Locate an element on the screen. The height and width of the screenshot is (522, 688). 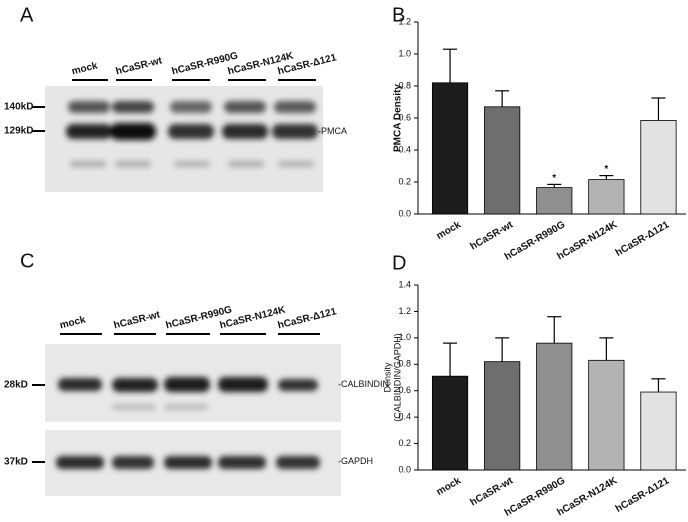
lane-label: hCaSR-Δ121 is located at coordinates (307, 318).